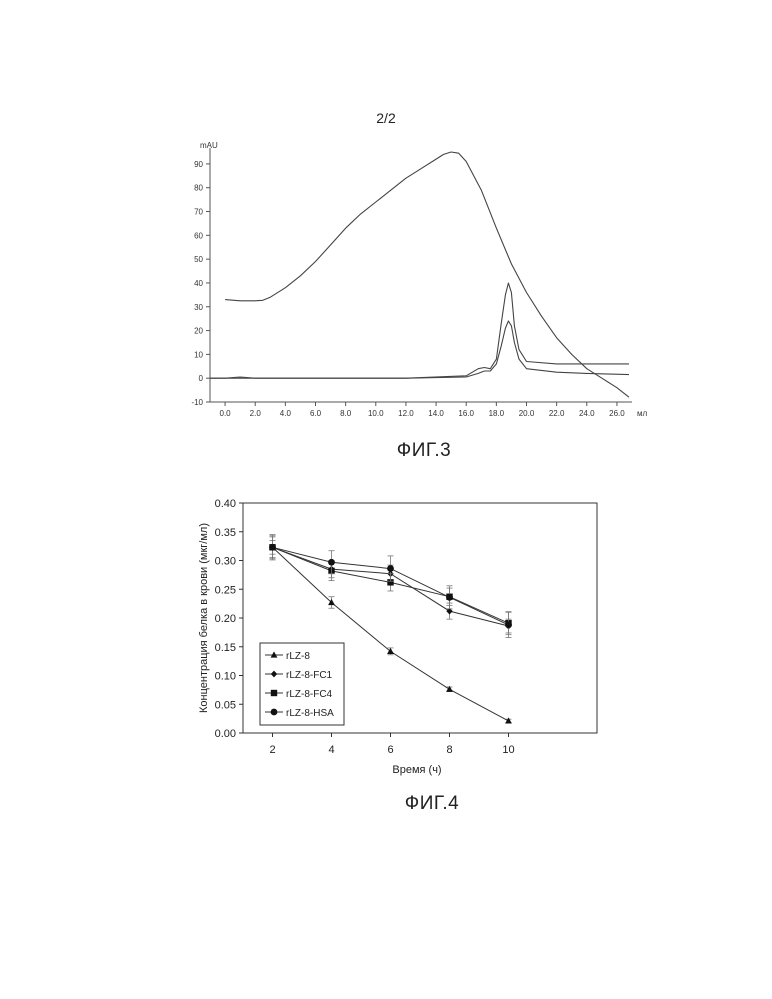 The width and height of the screenshot is (772, 999). I want to click on y-tick-label: 0.35, so click(225, 533).